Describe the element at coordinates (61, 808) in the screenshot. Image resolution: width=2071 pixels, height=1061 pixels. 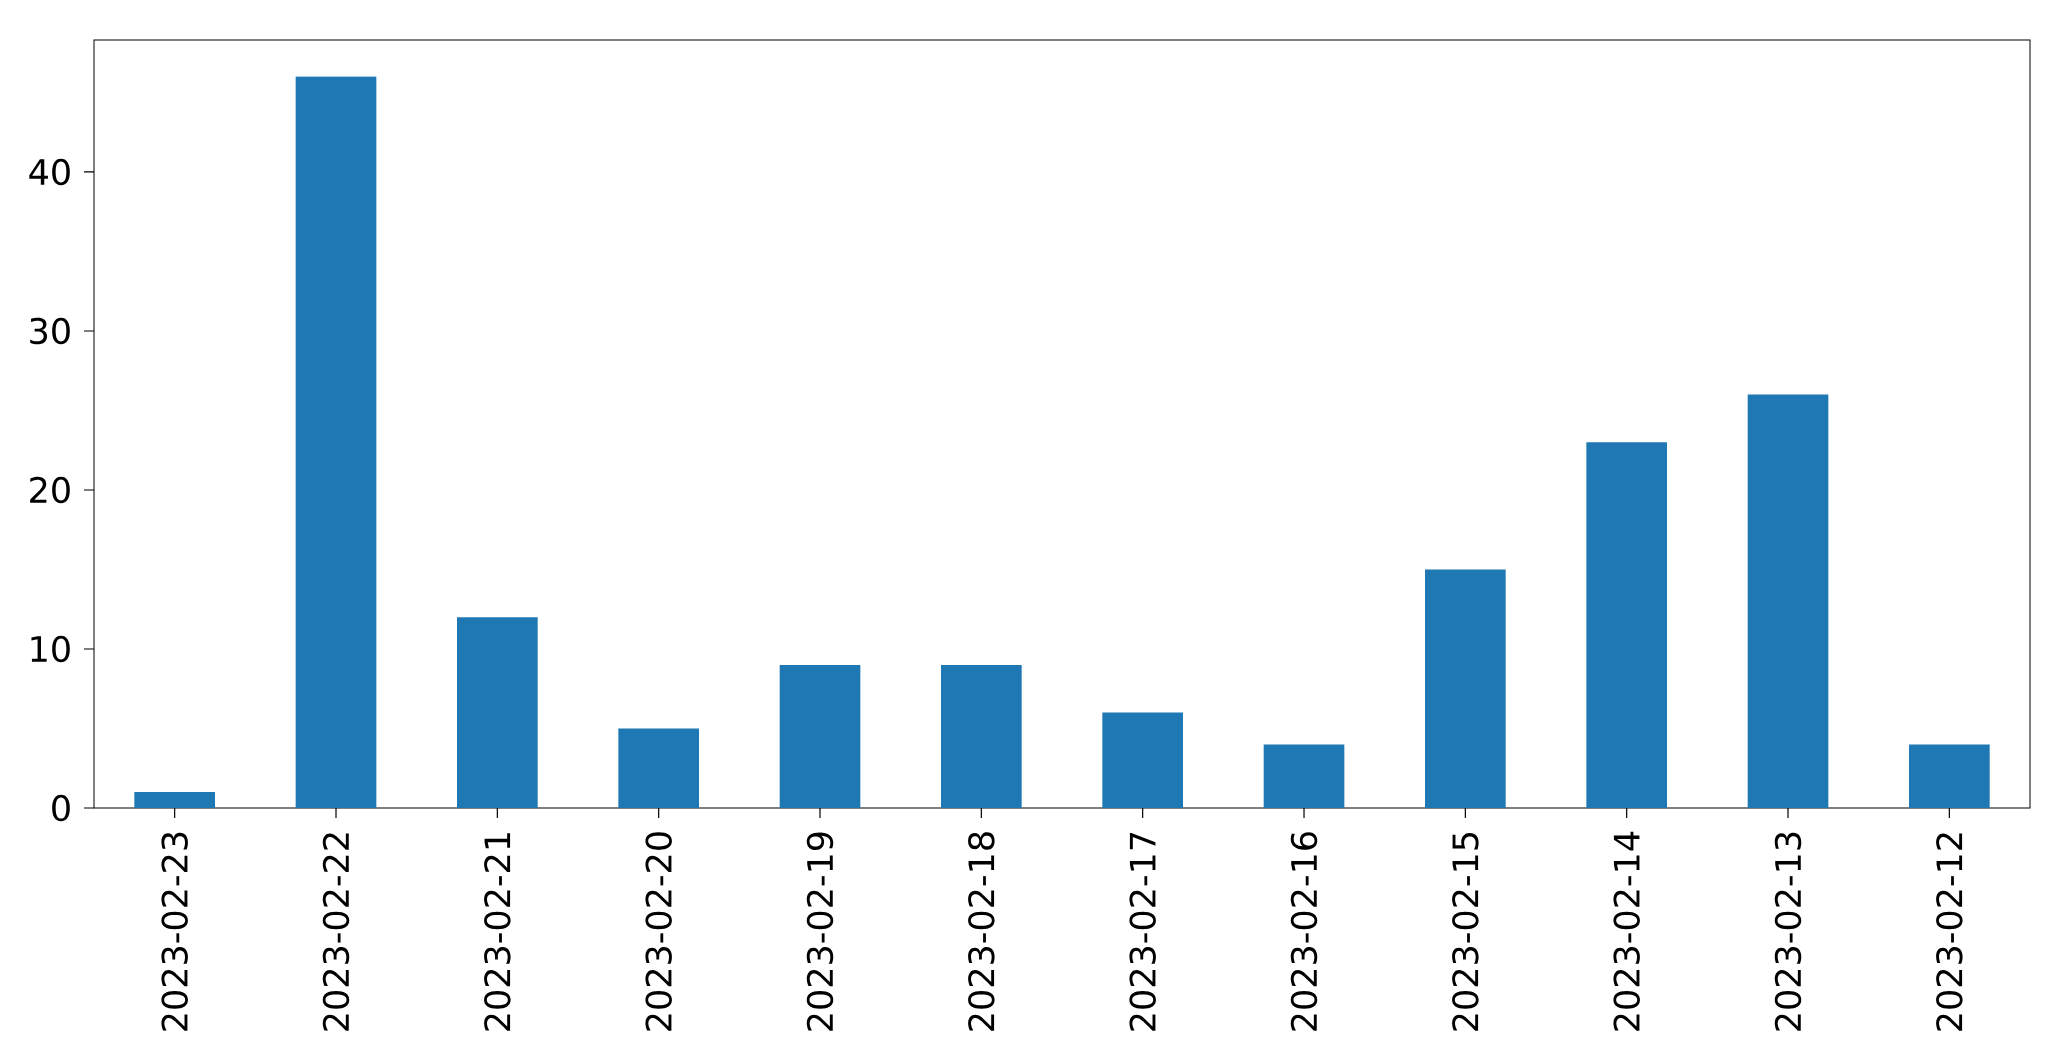
I see `y-tick-label: 0` at that location.